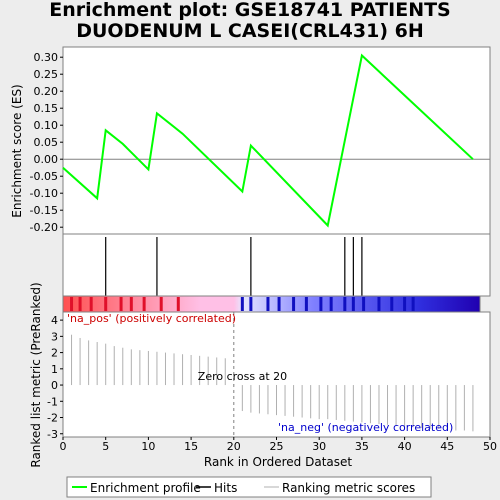 This screenshot has width=500, height=500. Describe the element at coordinates (490, 446) in the screenshot. I see `x-tick-label: 50` at that location.